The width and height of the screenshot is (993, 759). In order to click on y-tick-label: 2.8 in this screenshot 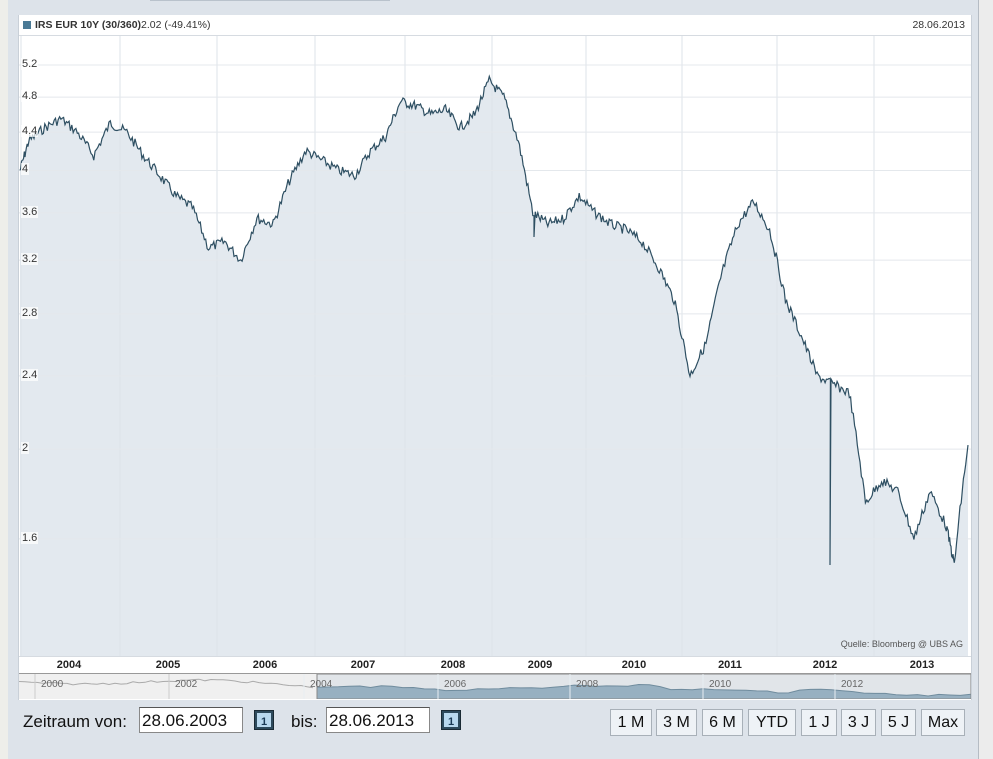, I will do `click(30, 312)`.